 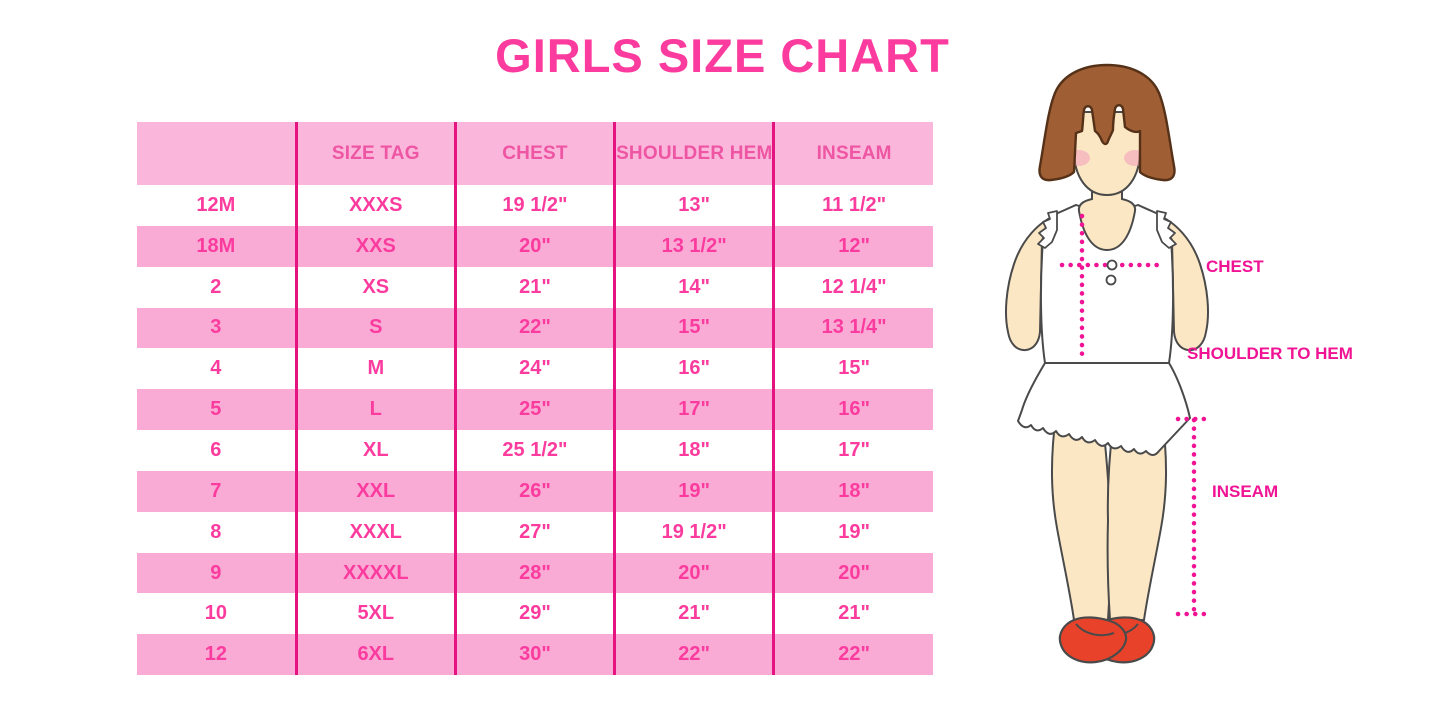 What do you see at coordinates (1107, 122) in the screenshot?
I see `hair` at bounding box center [1107, 122].